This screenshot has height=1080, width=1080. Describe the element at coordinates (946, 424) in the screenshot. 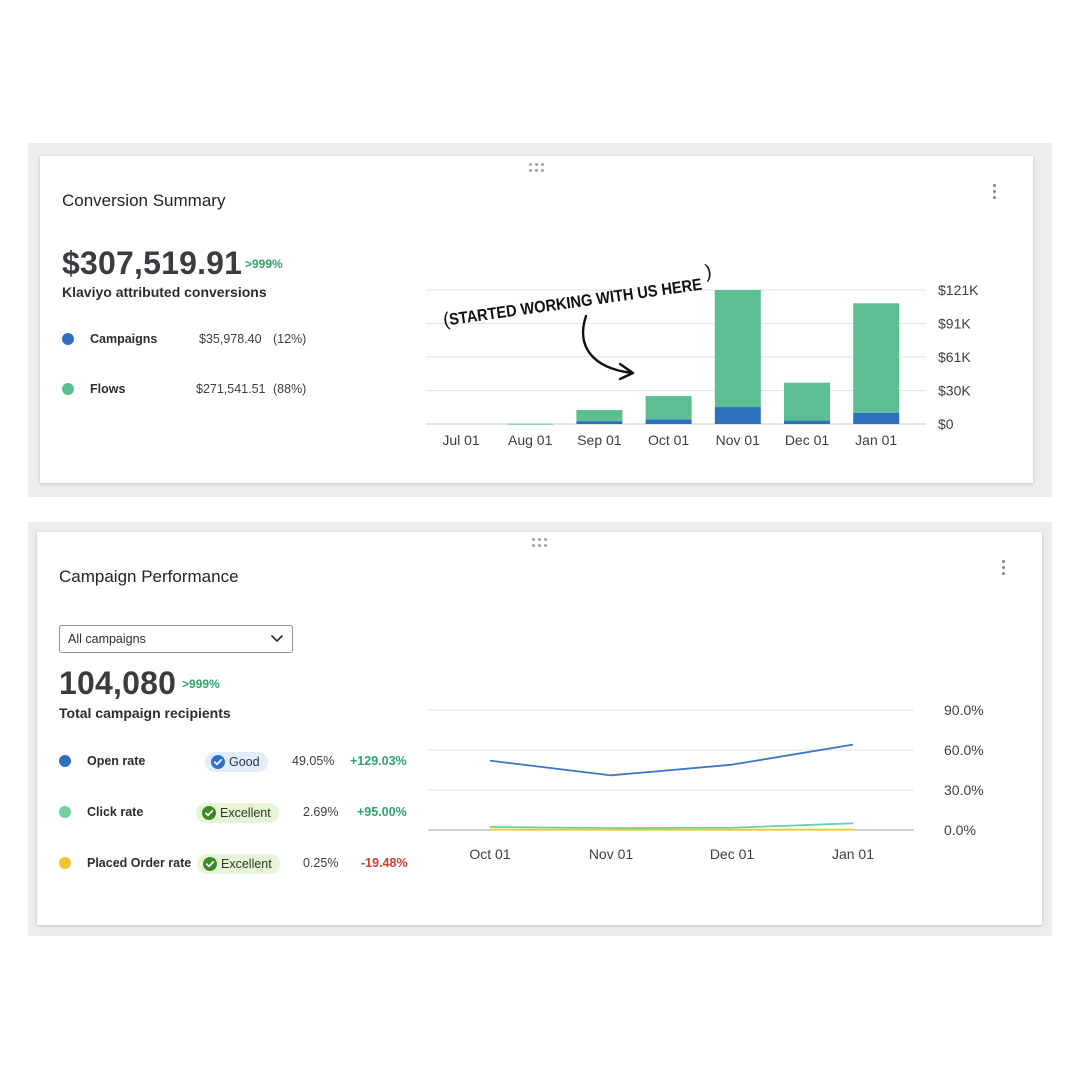

I see `y-tick-label: $0` at that location.